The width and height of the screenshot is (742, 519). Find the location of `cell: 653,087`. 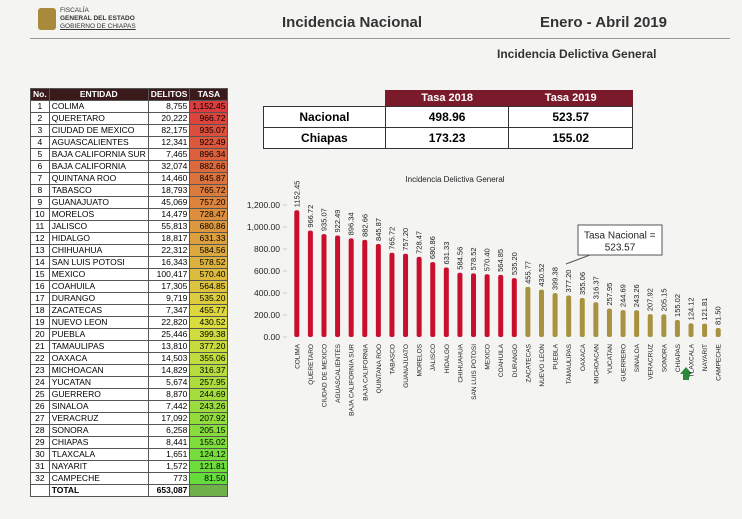

cell: 653,087 is located at coordinates (169, 490).